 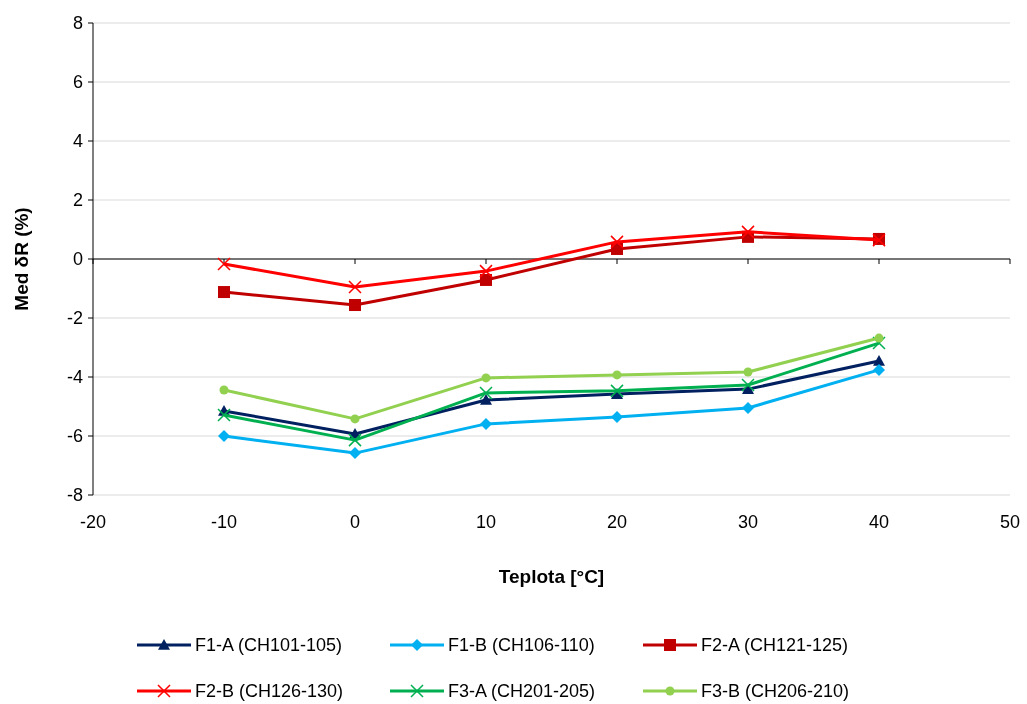 What do you see at coordinates (93, 522) in the screenshot?
I see `x-tick-label: -20` at bounding box center [93, 522].